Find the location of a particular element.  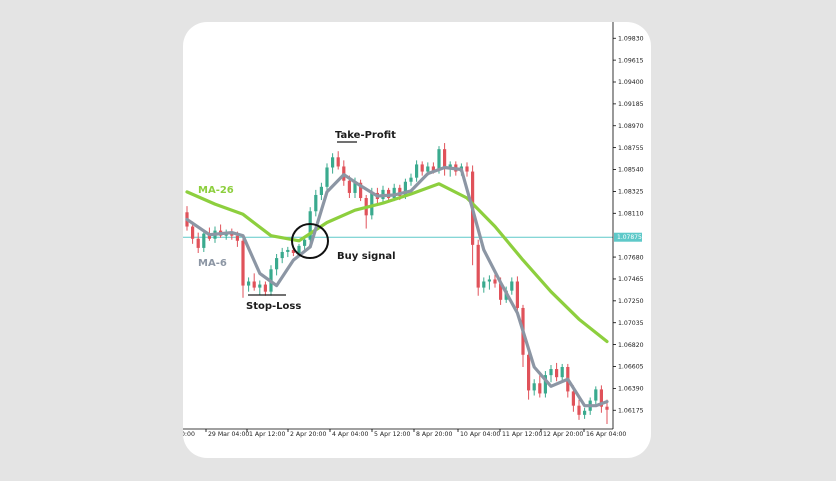

y-tick-label: 1.07680 is located at coordinates (631, 257).